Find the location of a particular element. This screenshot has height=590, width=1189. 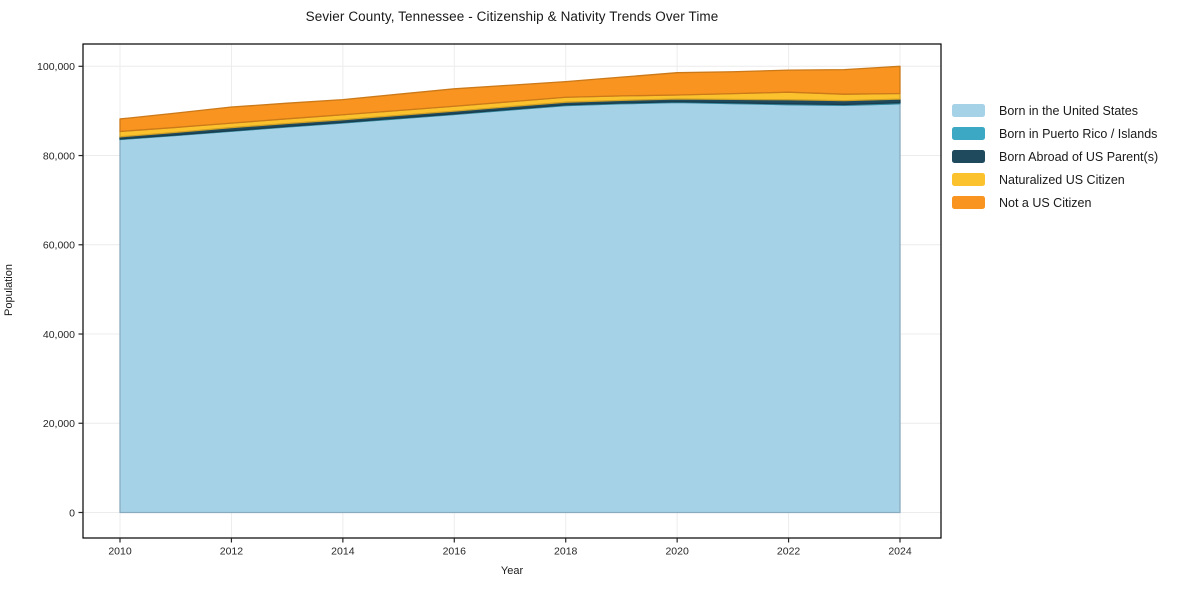

legend-row: Born in the United States is located at coordinates (1055, 110).